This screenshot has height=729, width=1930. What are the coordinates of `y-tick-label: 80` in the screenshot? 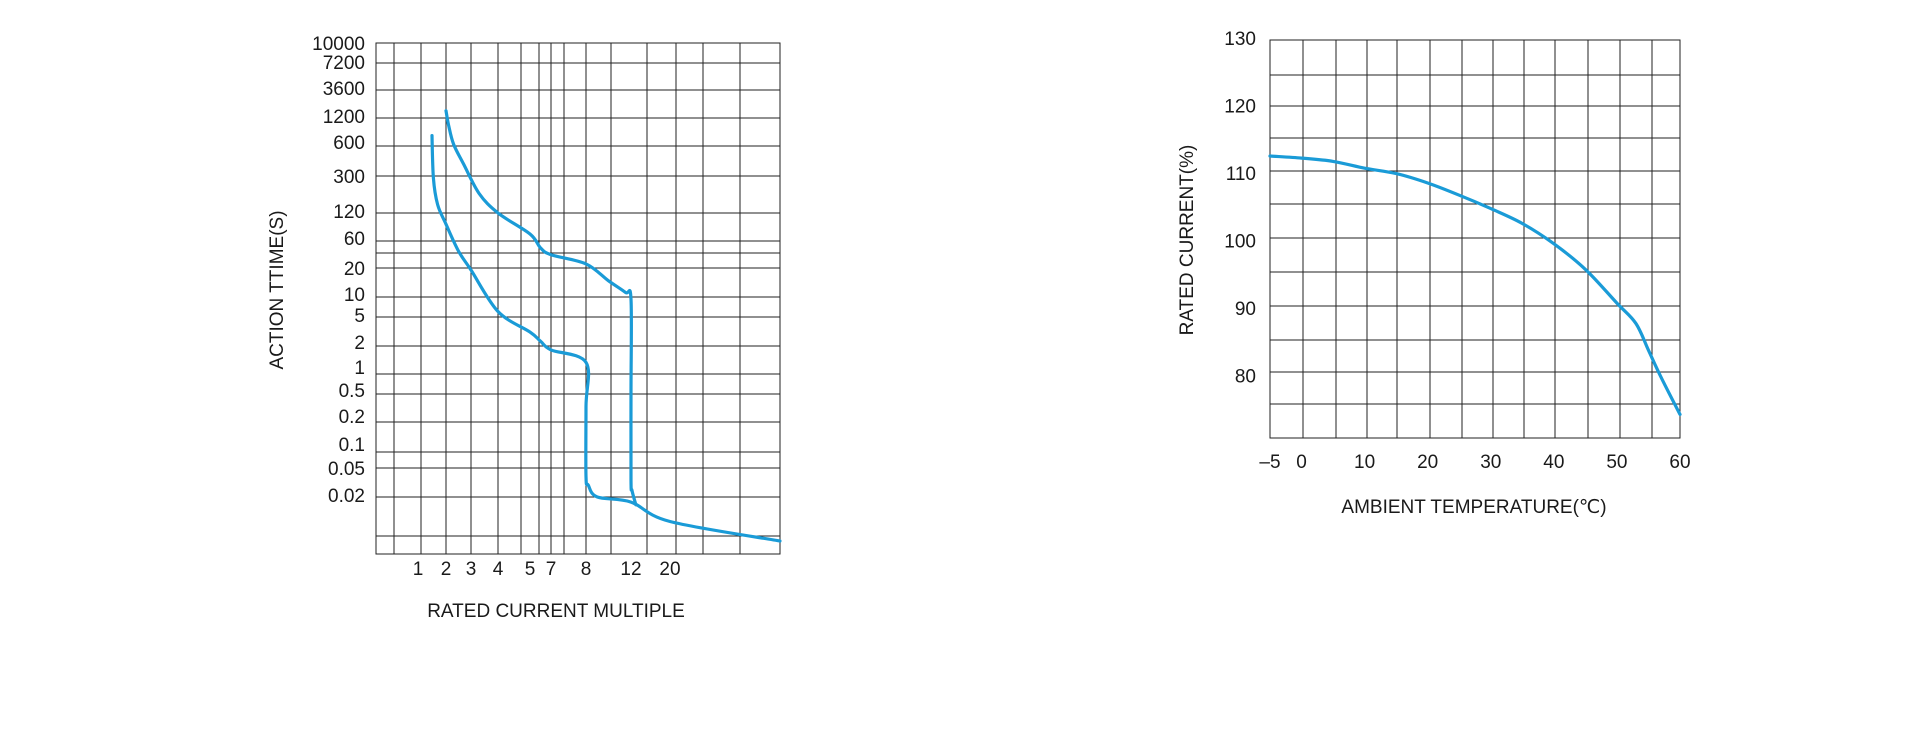 It's located at (1245, 376).